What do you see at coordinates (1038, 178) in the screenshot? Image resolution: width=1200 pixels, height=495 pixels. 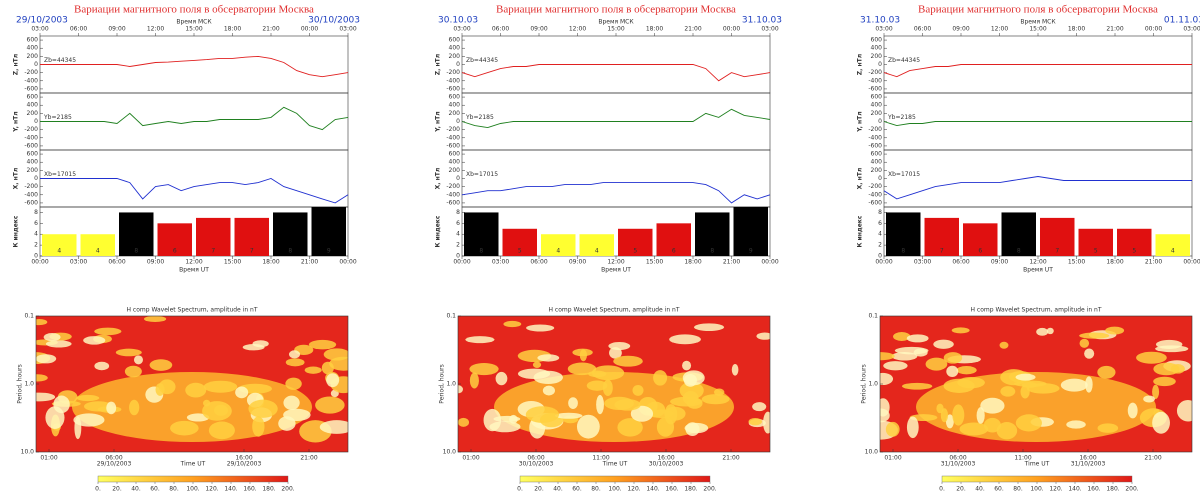 I see `channel-frame` at bounding box center [1038, 178].